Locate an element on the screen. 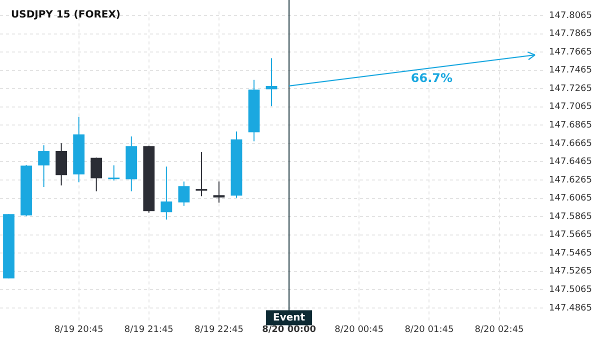 The width and height of the screenshot is (600, 340). y-tick-label: 147.7065 is located at coordinates (570, 107).